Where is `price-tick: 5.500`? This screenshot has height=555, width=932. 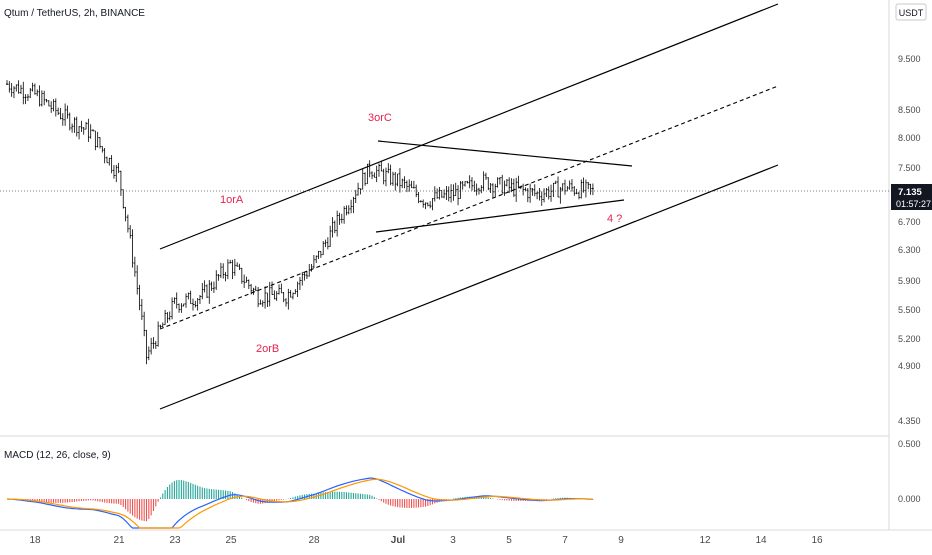 price-tick: 5.500 is located at coordinates (909, 310).